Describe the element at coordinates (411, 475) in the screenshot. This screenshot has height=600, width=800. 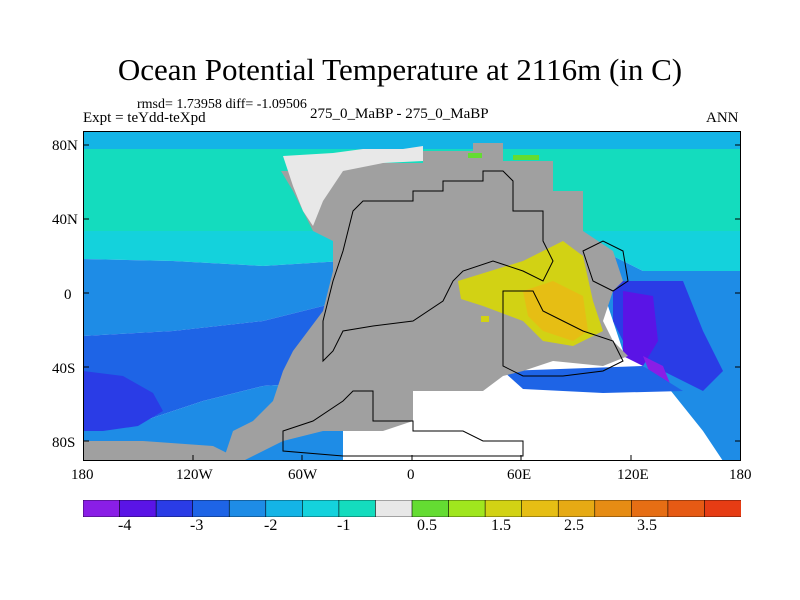
I see `lon-label-0: 0` at that location.